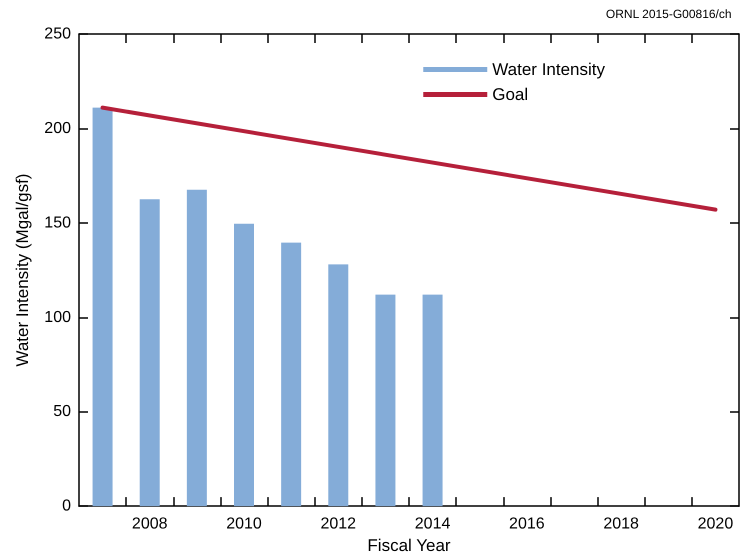 This screenshot has width=740, height=559. I want to click on y-tick-label: 200, so click(58, 128).